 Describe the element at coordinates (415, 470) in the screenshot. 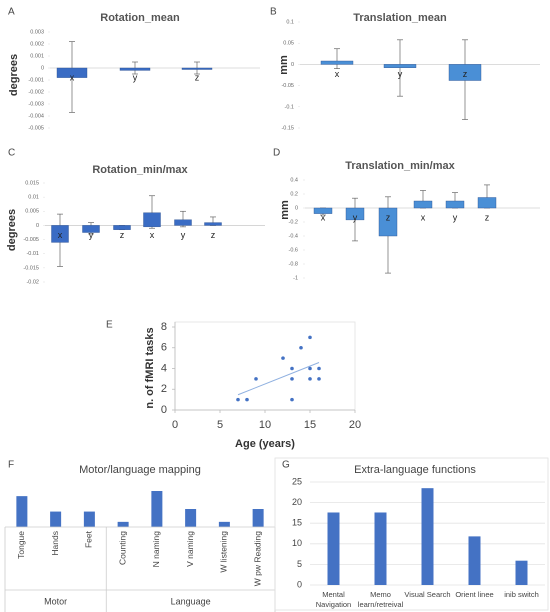

I see `chart-title: Extra-language functions` at that location.